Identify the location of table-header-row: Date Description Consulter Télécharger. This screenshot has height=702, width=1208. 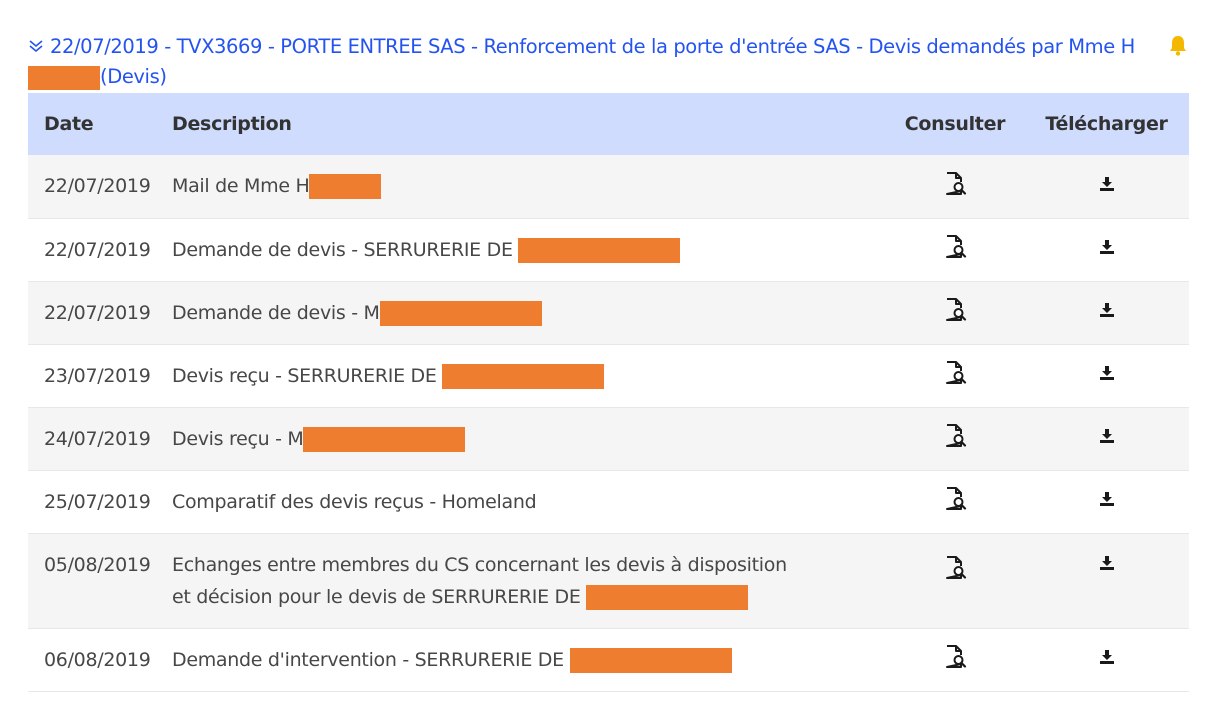
(608, 124).